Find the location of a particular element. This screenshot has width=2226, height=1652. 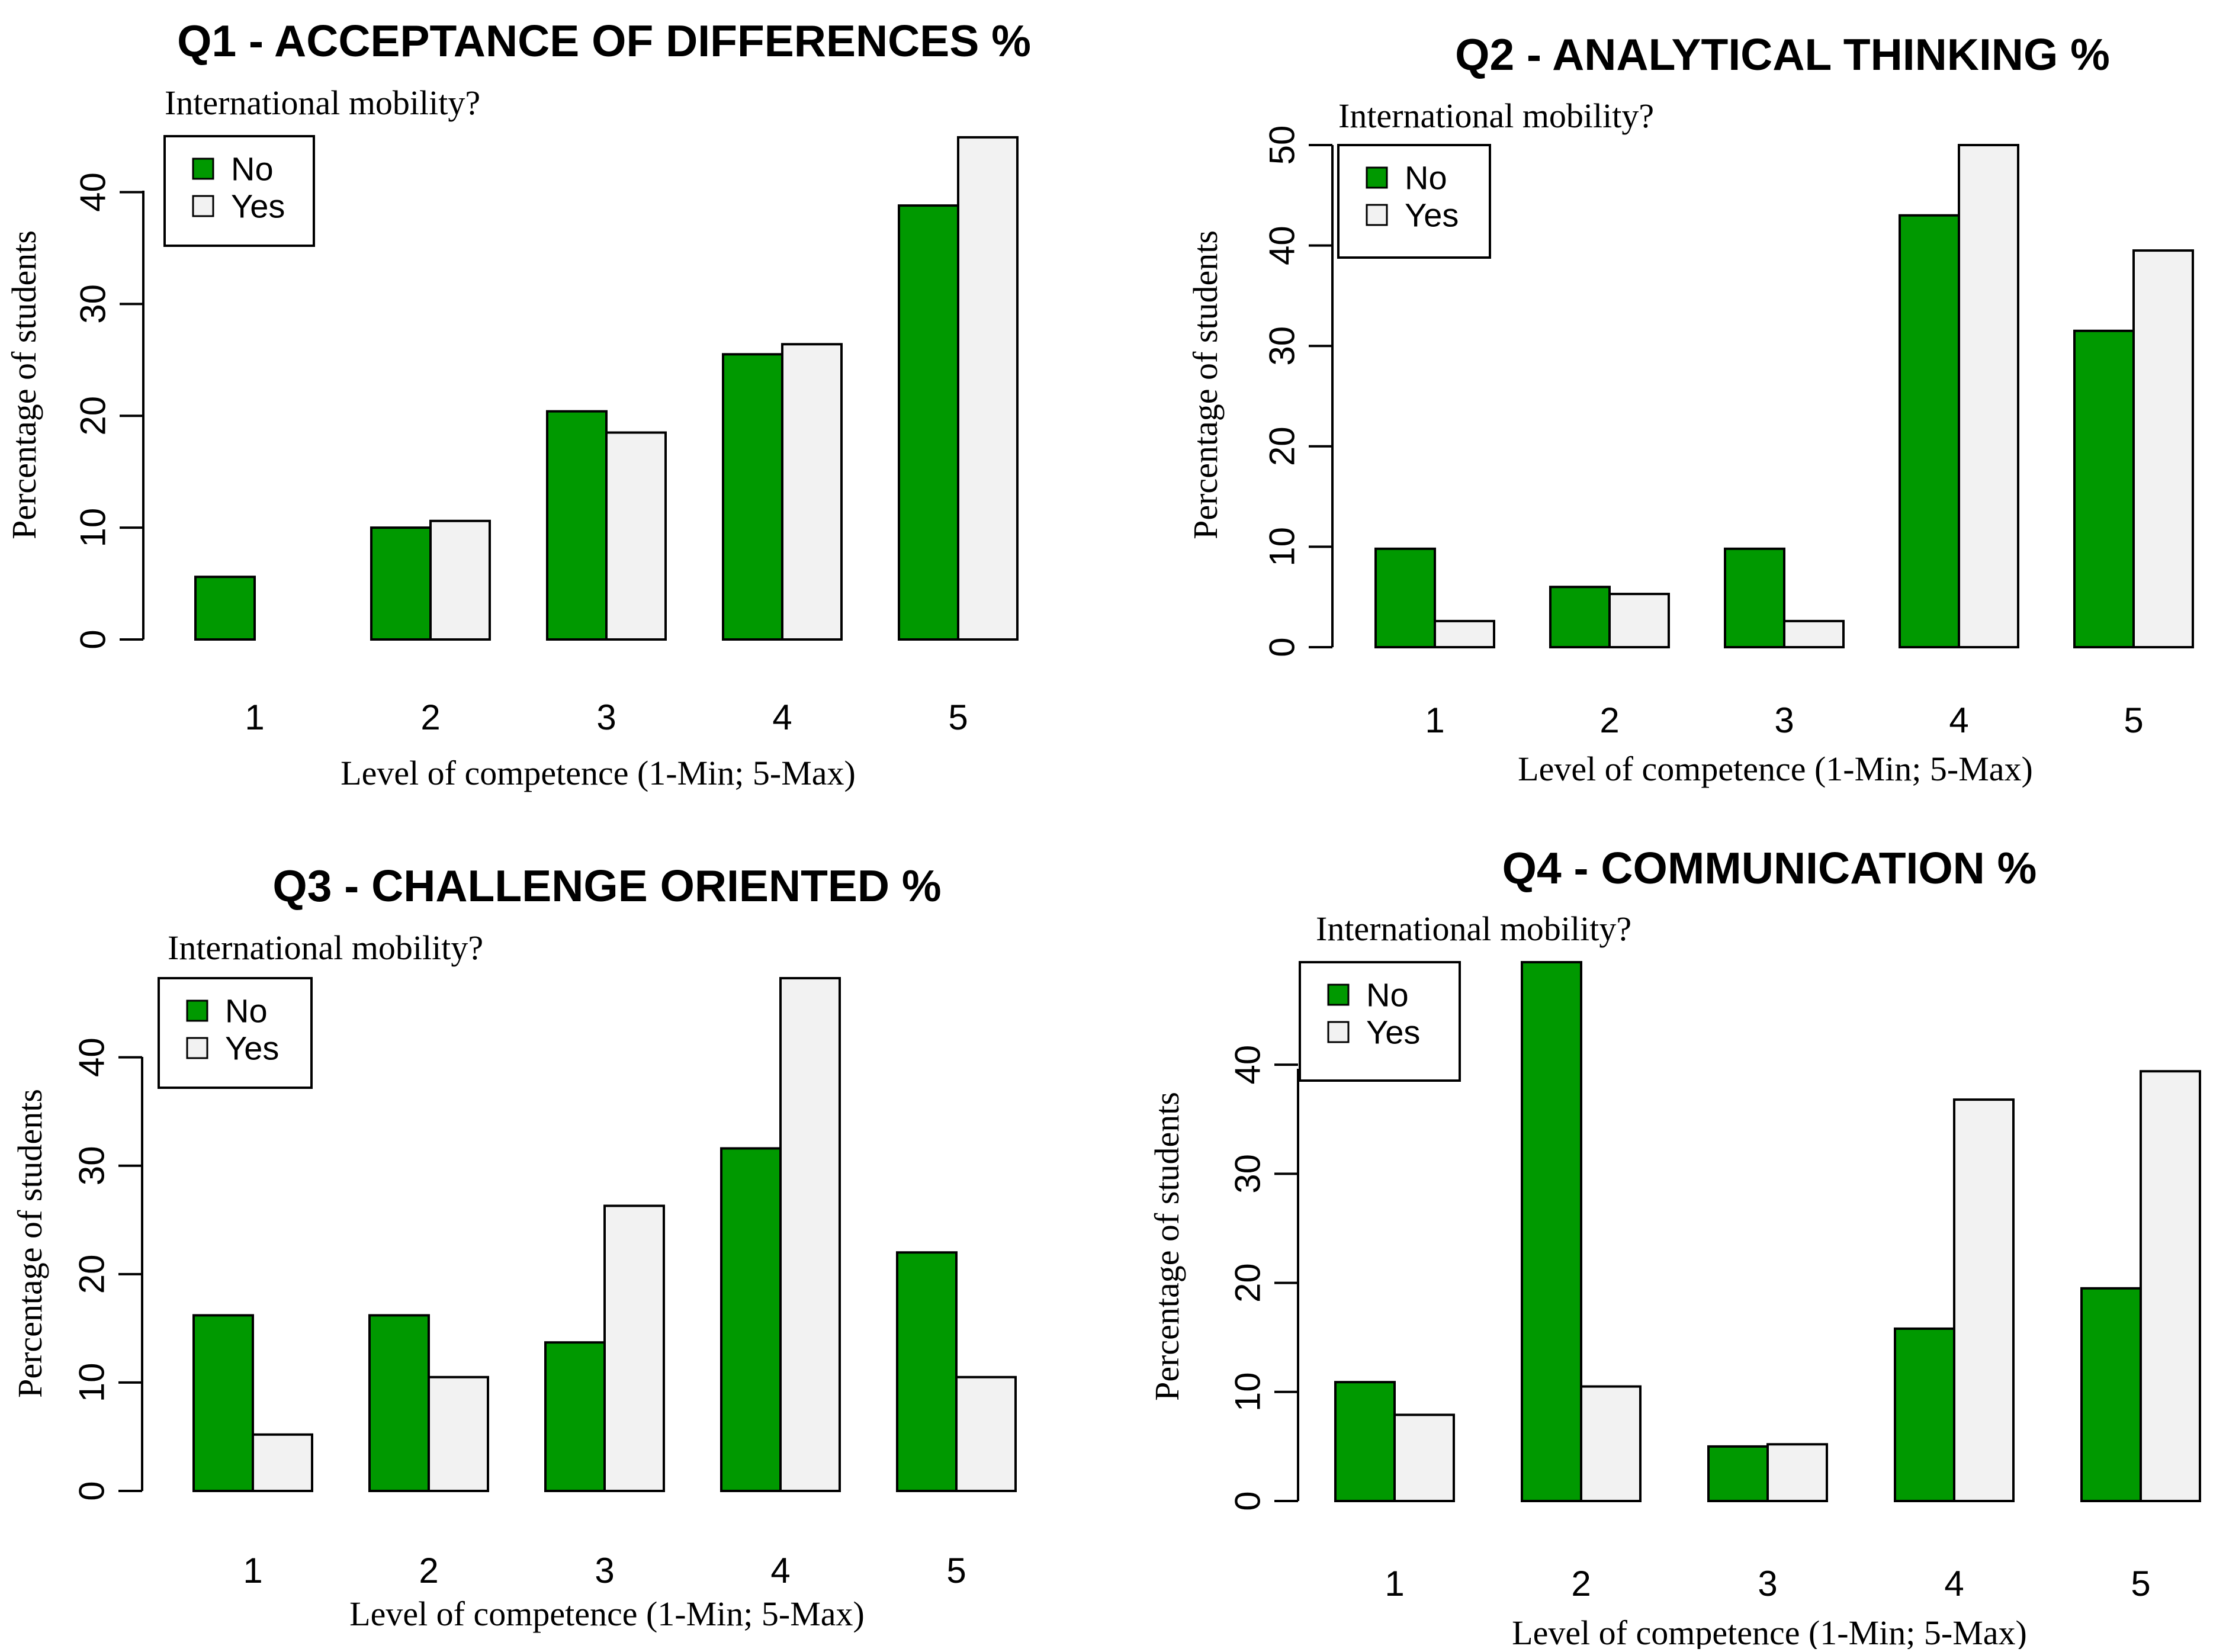

y-tick-label: 50 is located at coordinates (1282, 145).